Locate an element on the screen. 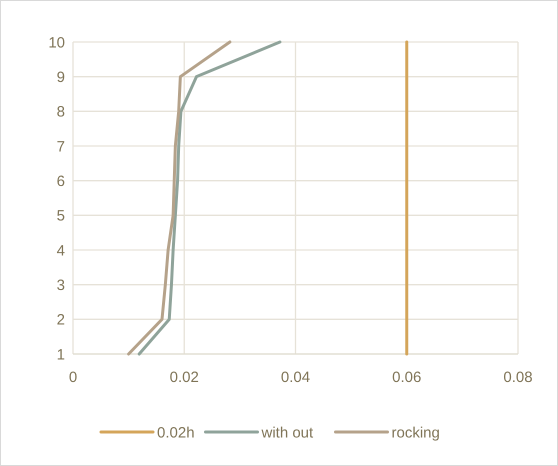 Image resolution: width=558 pixels, height=466 pixels. legend-label: 0.02h is located at coordinates (176, 433).